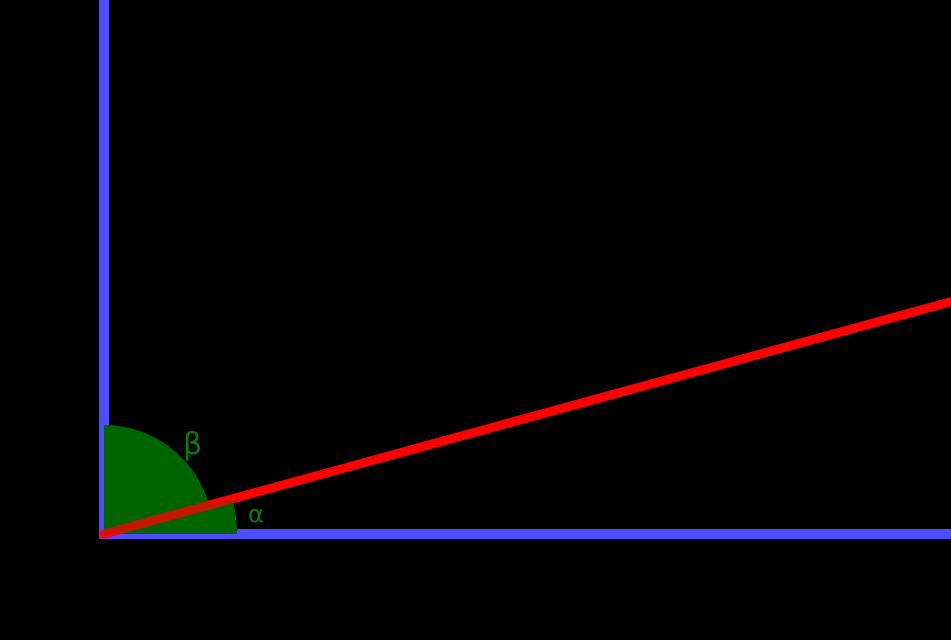 The height and width of the screenshot is (640, 951). I want to click on beta-angle-label: β, so click(192, 444).